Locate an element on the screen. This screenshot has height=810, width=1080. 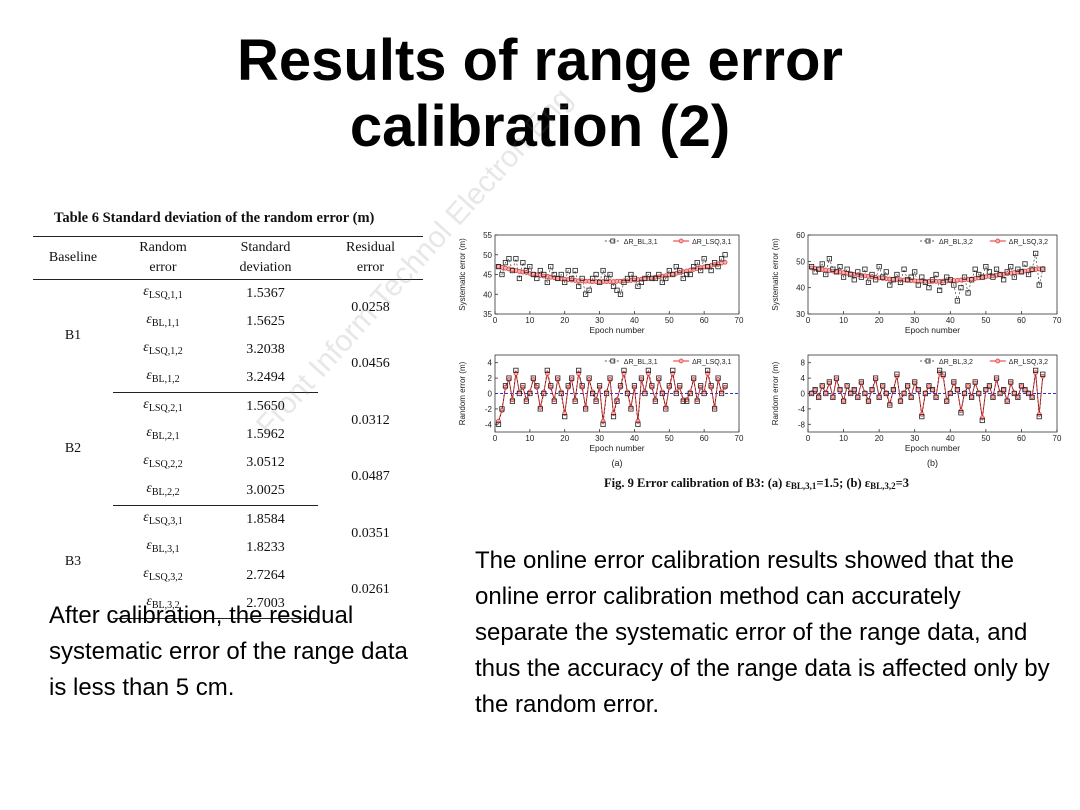
x-tick-label: 40 is located at coordinates (950, 320).